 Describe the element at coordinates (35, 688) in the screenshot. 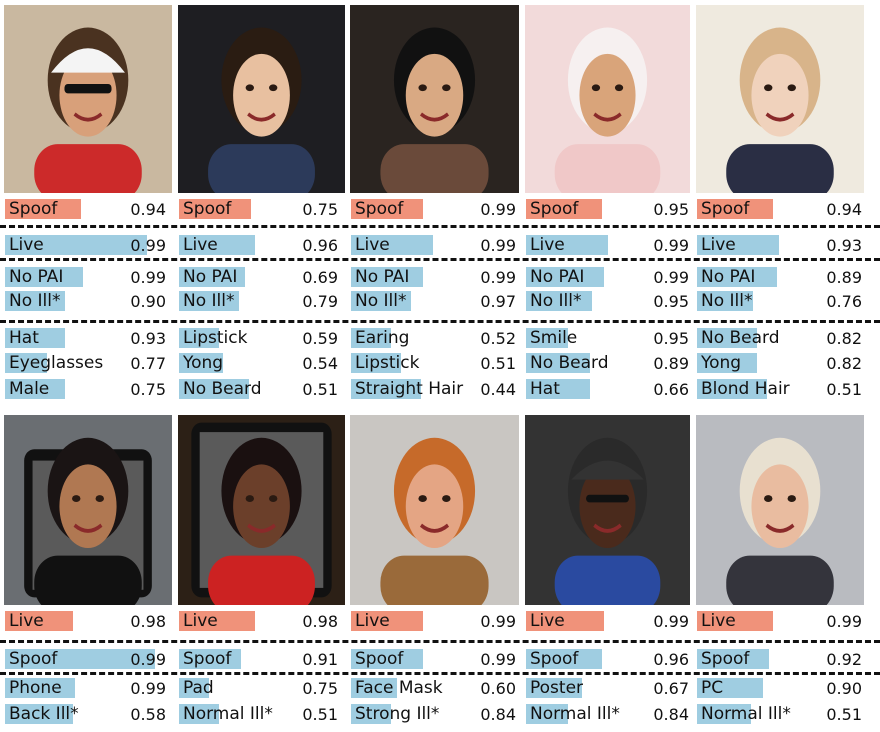

I see `prediction-label: Phone` at that location.